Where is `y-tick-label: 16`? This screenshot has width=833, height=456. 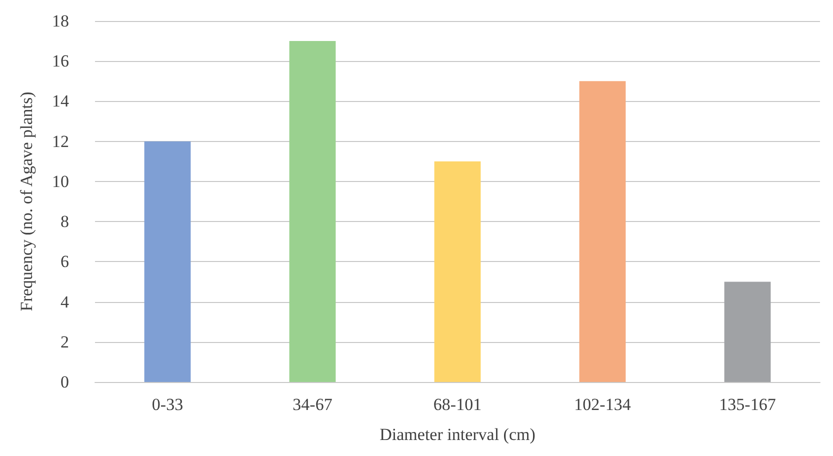
y-tick-label: 16 is located at coordinates (60, 61).